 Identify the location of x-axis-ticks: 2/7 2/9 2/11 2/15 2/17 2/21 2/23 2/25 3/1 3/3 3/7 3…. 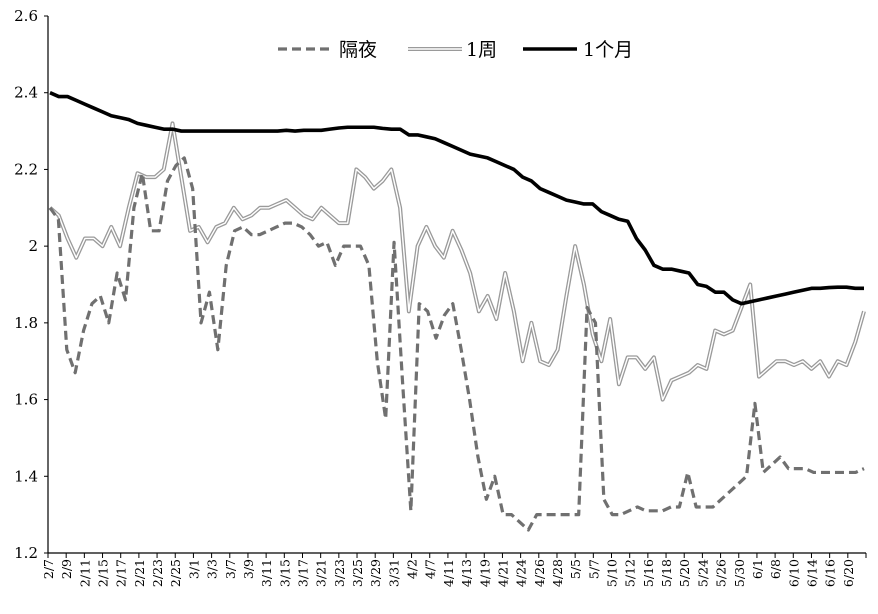
(454, 570).